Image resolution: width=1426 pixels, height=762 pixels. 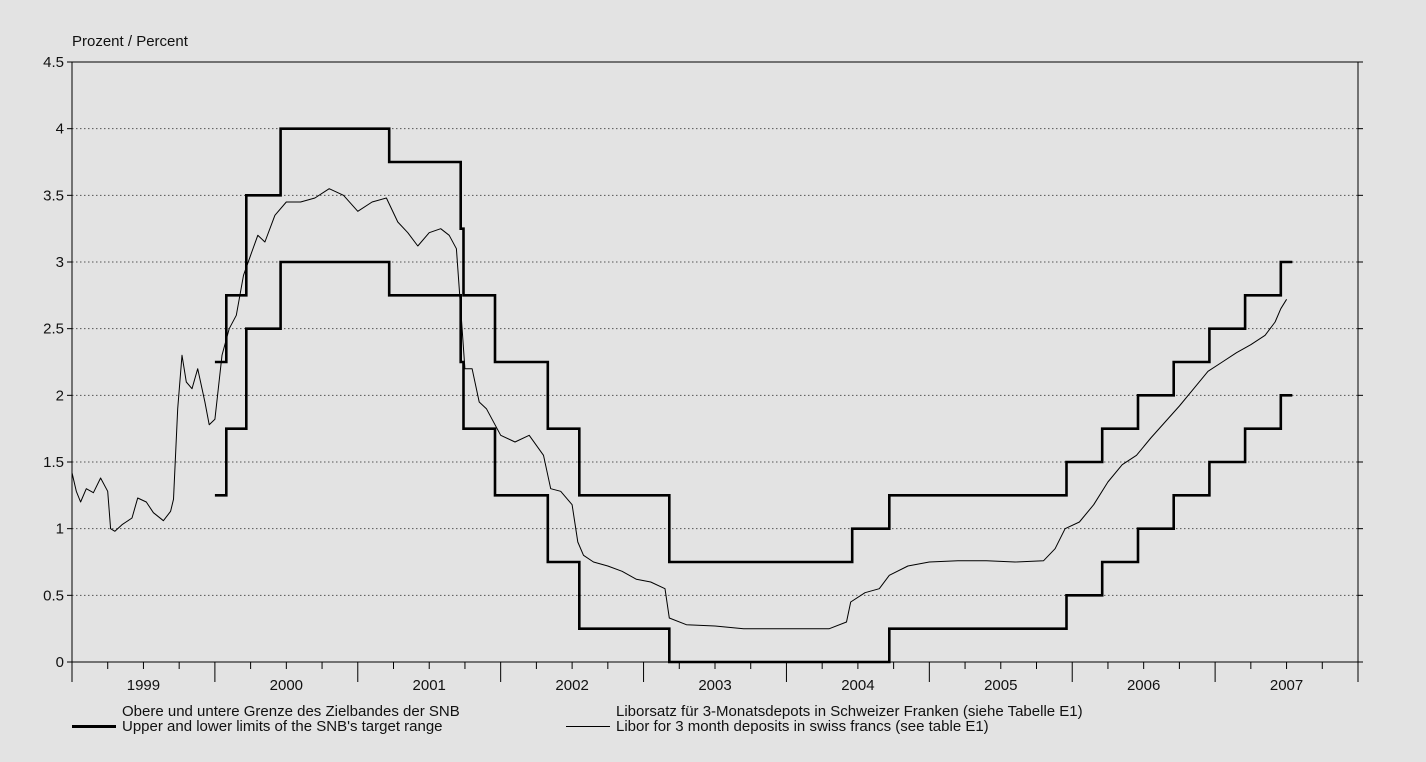 What do you see at coordinates (60, 262) in the screenshot?
I see `y-tick-label: 3` at bounding box center [60, 262].